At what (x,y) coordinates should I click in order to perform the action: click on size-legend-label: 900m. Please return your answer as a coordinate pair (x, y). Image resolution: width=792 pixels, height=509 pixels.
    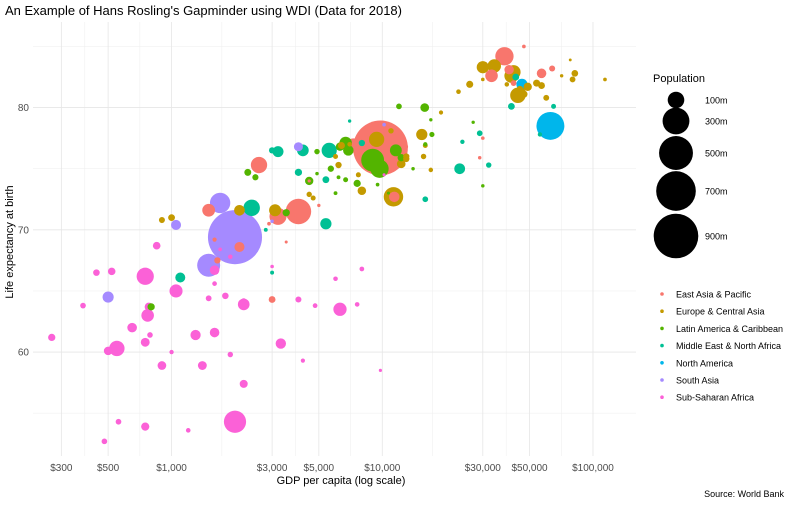
    Looking at the image, I should click on (716, 237).